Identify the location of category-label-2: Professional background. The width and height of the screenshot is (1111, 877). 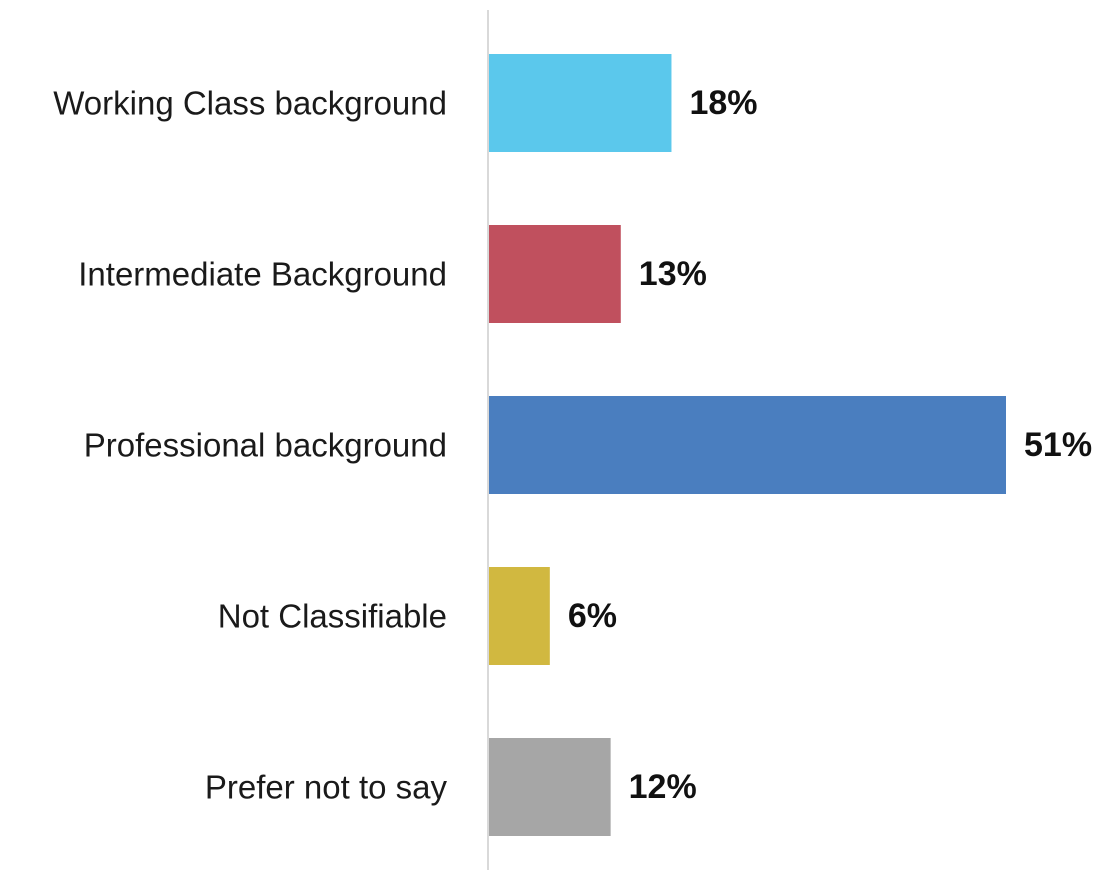
(265, 445).